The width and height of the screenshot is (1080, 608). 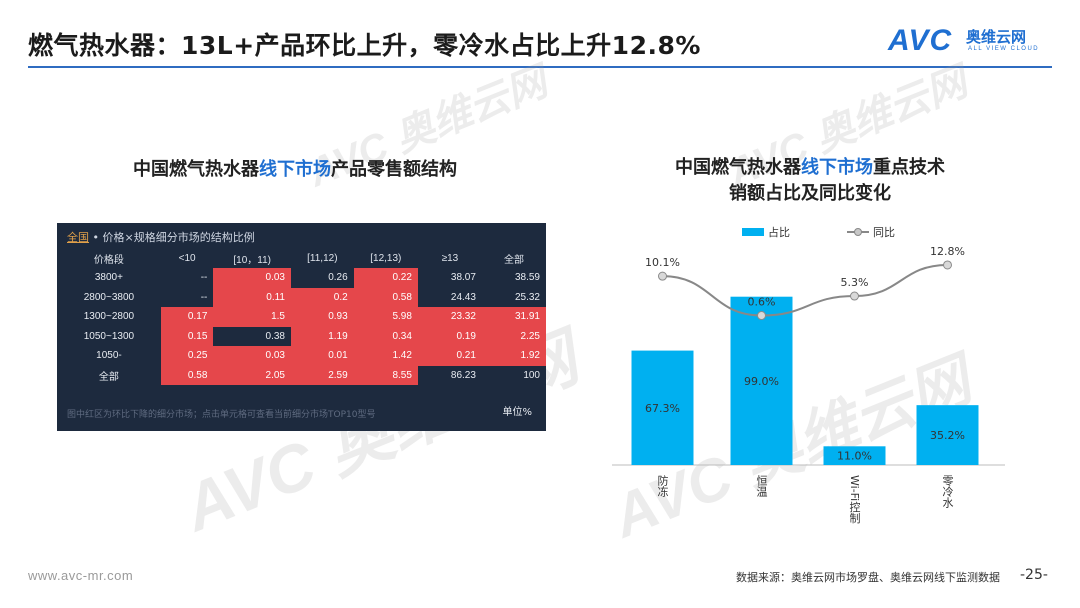 I want to click on table-row: 3800+ -- 0.03 0.26 0.22 38.07 38.59, so click(x=301, y=278).